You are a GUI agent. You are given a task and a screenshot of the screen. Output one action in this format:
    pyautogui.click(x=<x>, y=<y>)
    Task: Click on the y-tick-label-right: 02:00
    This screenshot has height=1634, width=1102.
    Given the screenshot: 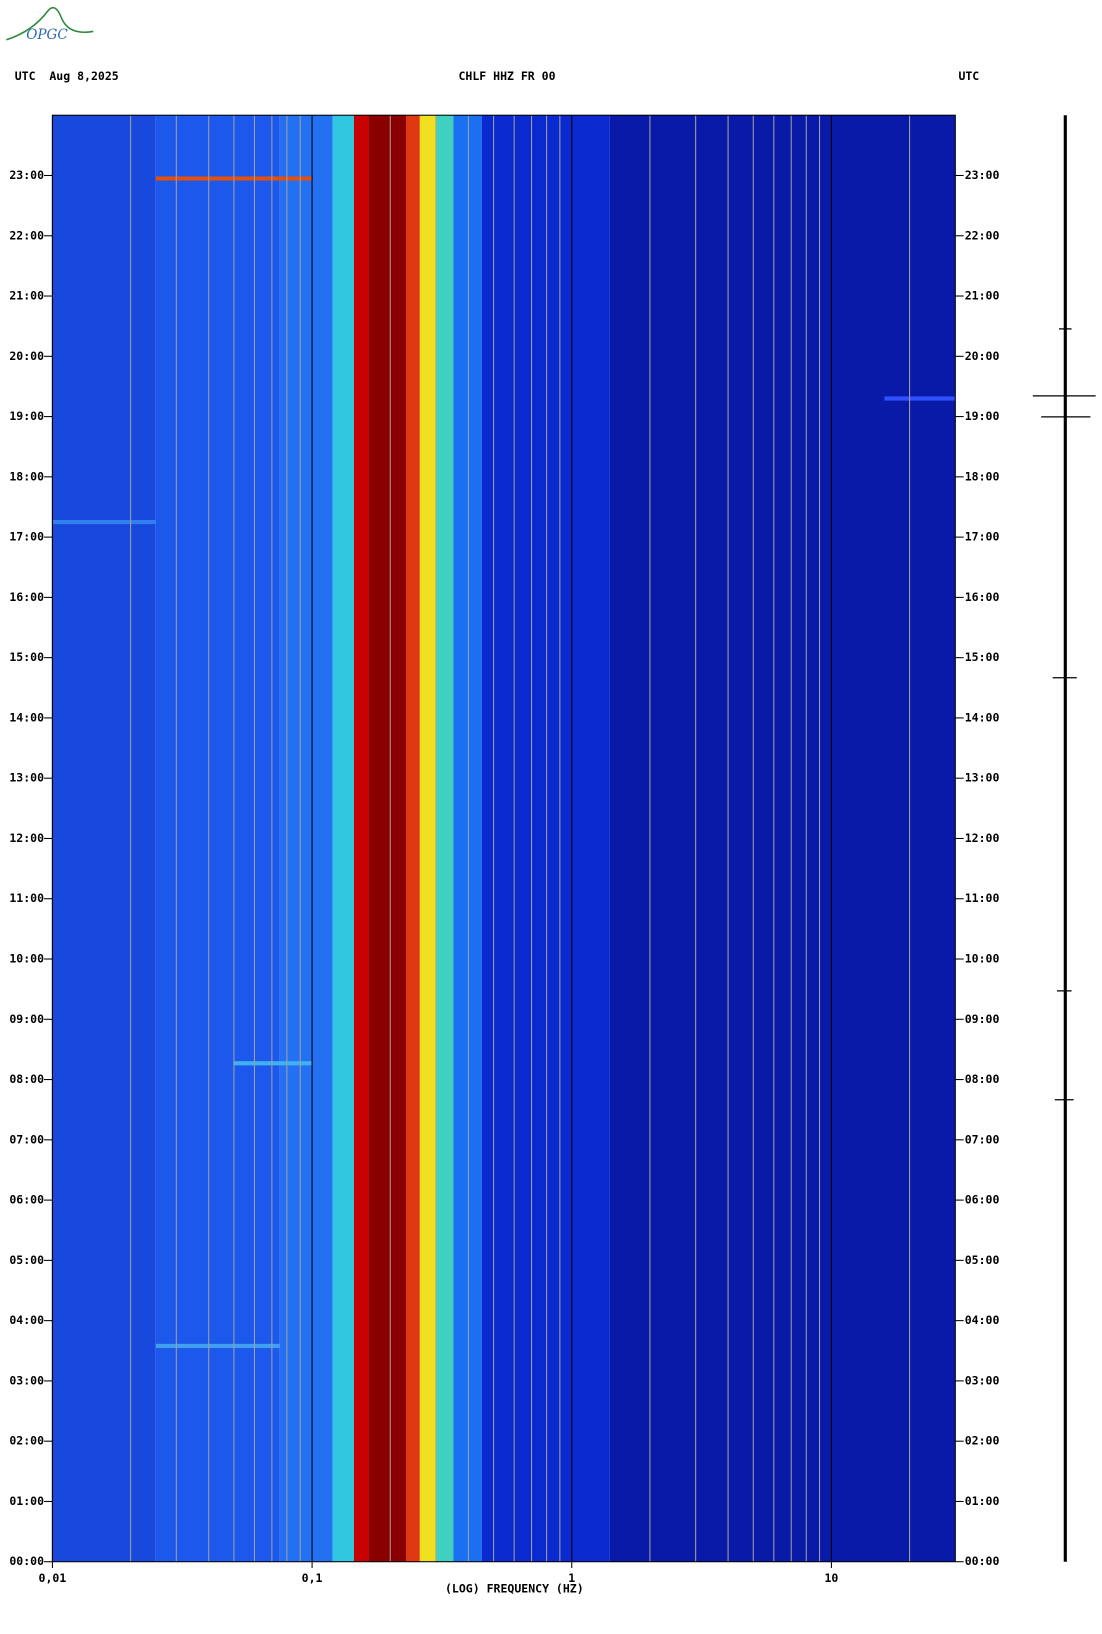 What is the action you would take?
    pyautogui.click(x=982, y=1441)
    